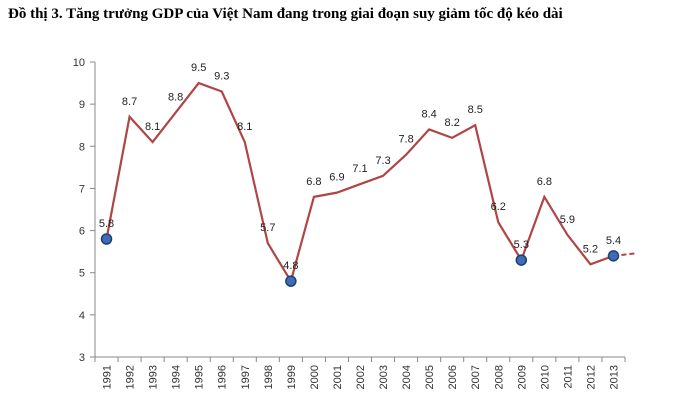  Describe the element at coordinates (177, 377) in the screenshot. I see `x-tick-label: 1994` at that location.